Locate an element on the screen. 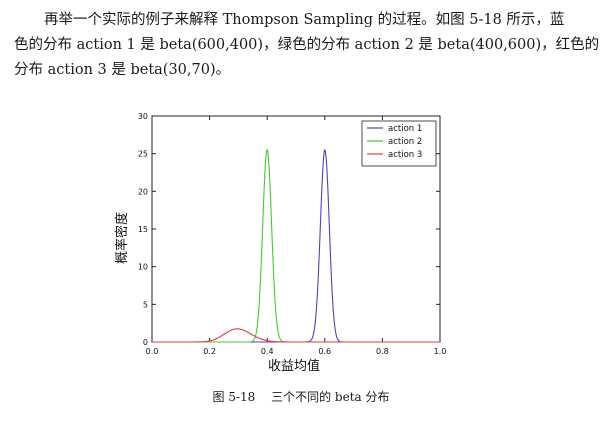  y-tick-label: 5 is located at coordinates (145, 304).